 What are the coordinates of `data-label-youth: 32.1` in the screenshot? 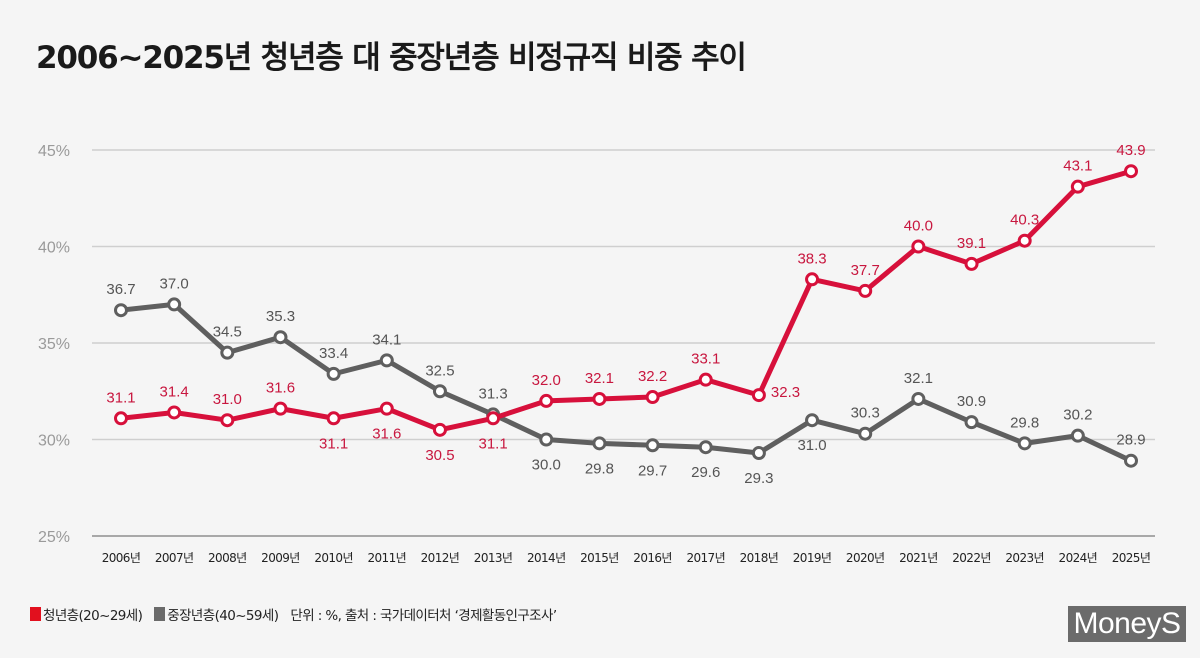 It's located at (599, 378).